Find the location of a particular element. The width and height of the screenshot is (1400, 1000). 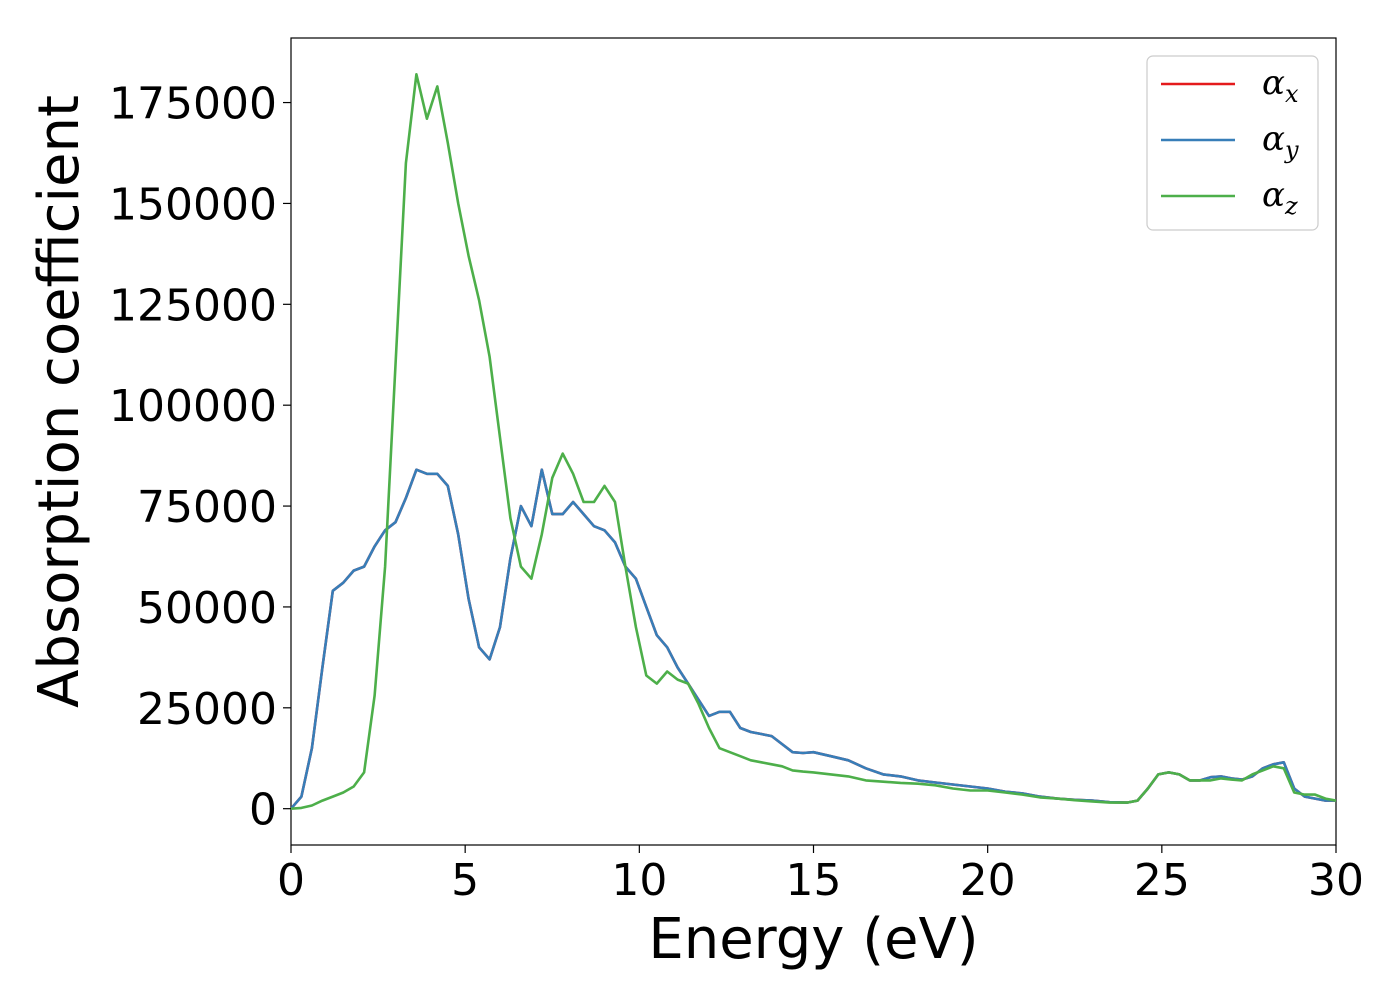

y-tick-label: 100000 is located at coordinates (193, 406).